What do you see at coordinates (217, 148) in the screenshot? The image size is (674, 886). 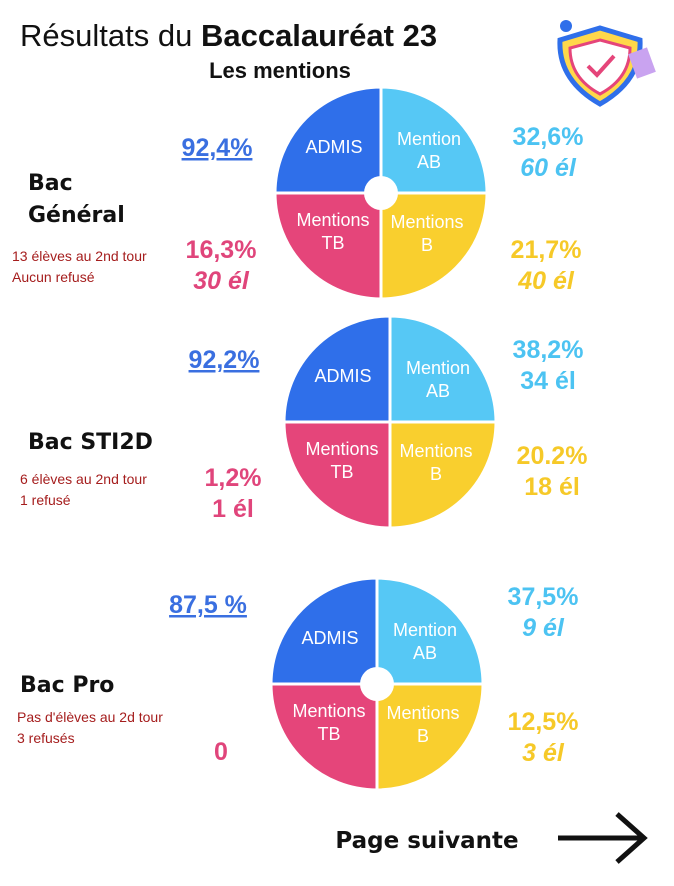 I see `admis-rate: 92,4%` at bounding box center [217, 148].